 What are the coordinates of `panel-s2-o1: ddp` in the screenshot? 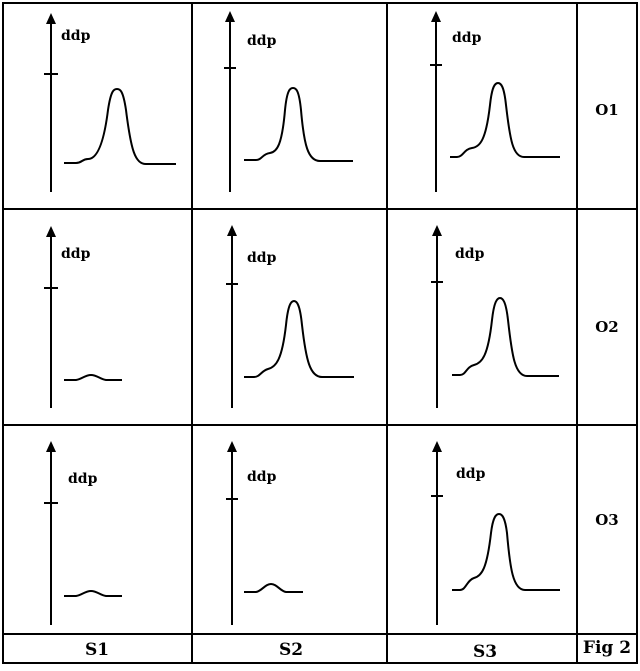 It's located at (288, 101).